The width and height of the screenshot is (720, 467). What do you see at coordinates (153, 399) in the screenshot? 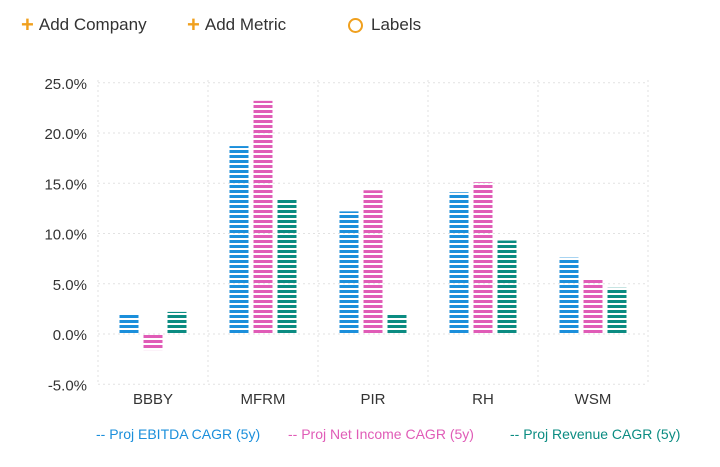
I see `x-tick-label: BBBY` at bounding box center [153, 399].